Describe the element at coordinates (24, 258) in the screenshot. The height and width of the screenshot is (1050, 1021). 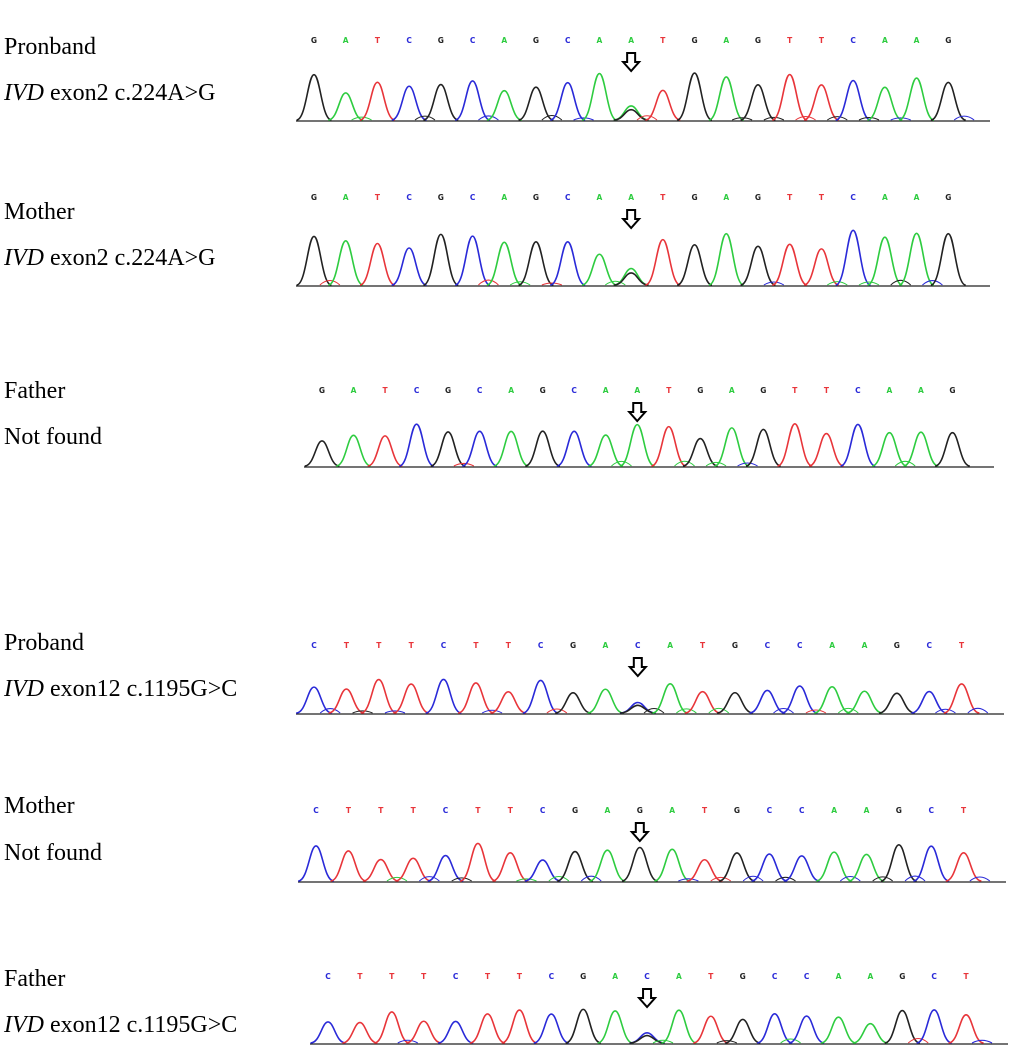
I see `panel-2-gene-name: IVD` at that location.